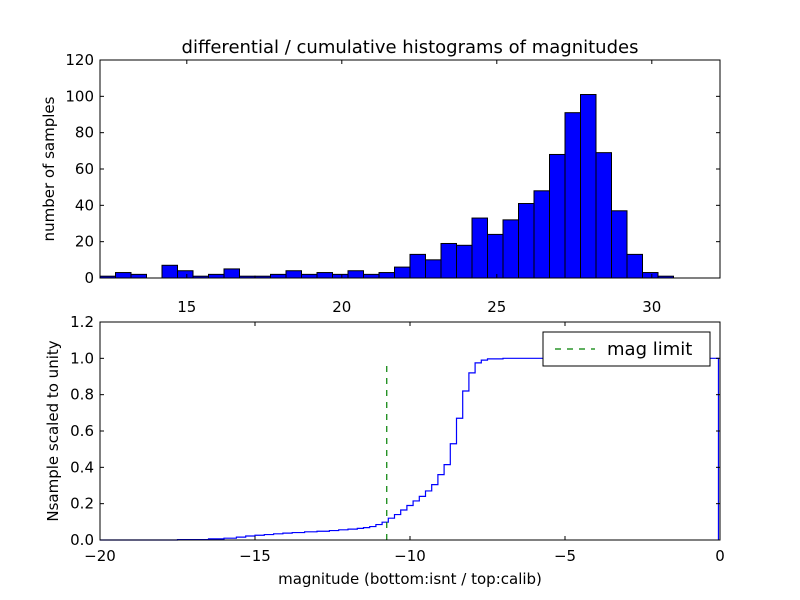 This screenshot has width=800, height=600. I want to click on legend-box, so click(626, 349).